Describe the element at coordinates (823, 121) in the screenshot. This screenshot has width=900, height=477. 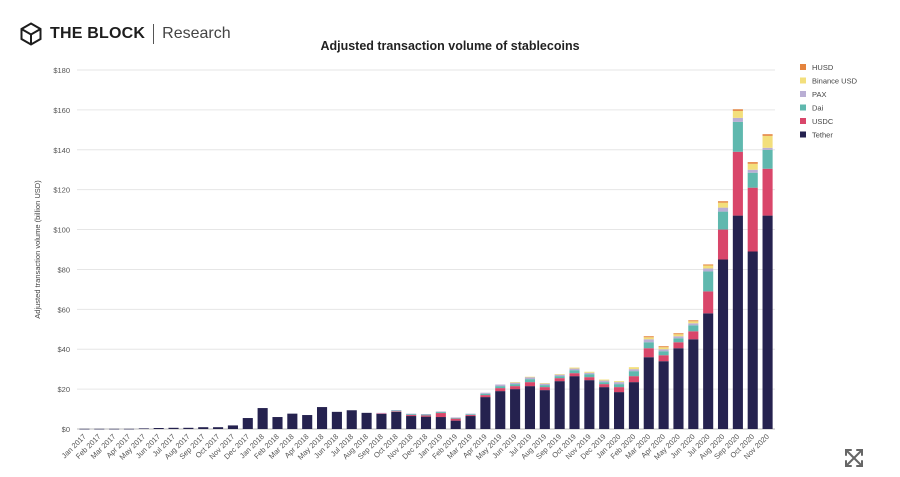
I see `legend-label: USDC` at that location.